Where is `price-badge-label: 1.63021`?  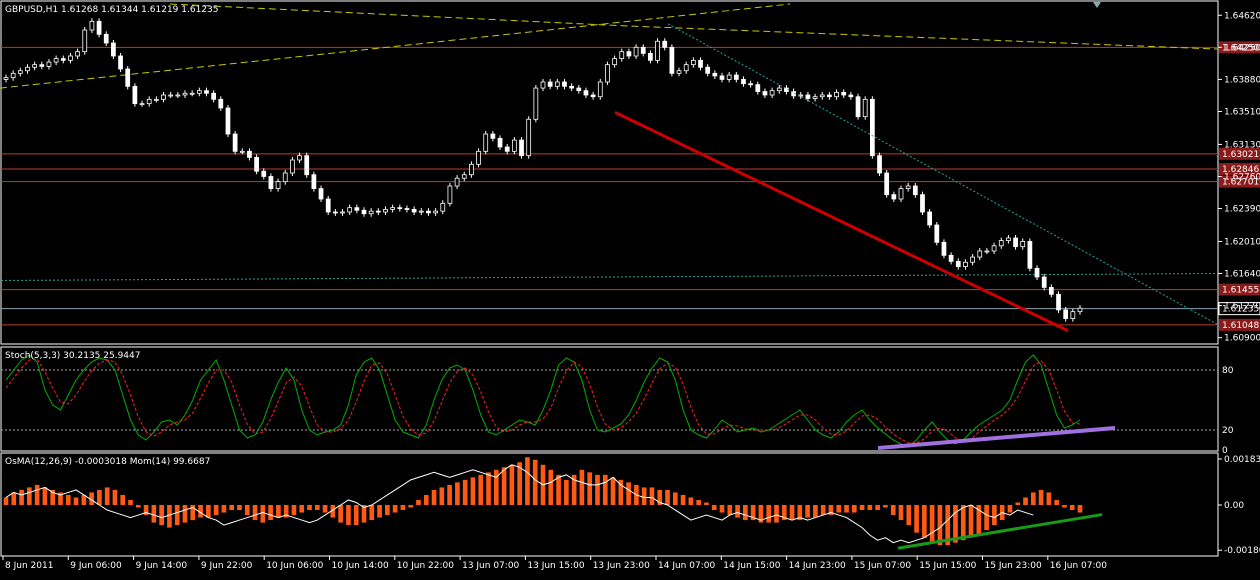 price-badge-label: 1.63021 is located at coordinates (1240, 155).